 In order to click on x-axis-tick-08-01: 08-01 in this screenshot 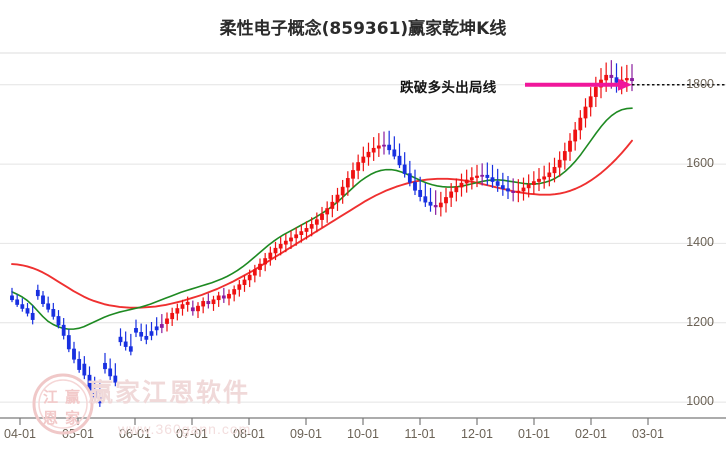, I will do `click(249, 434)`.